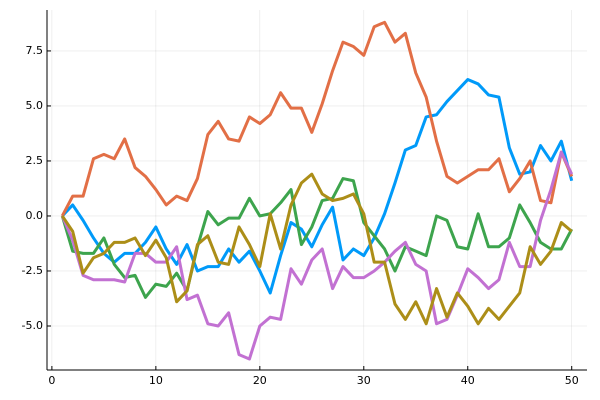 Image resolution: width=600 pixels, height=400 pixels. Describe the element at coordinates (32, 325) in the screenshot. I see `y-tick-label: -5.0` at that location.